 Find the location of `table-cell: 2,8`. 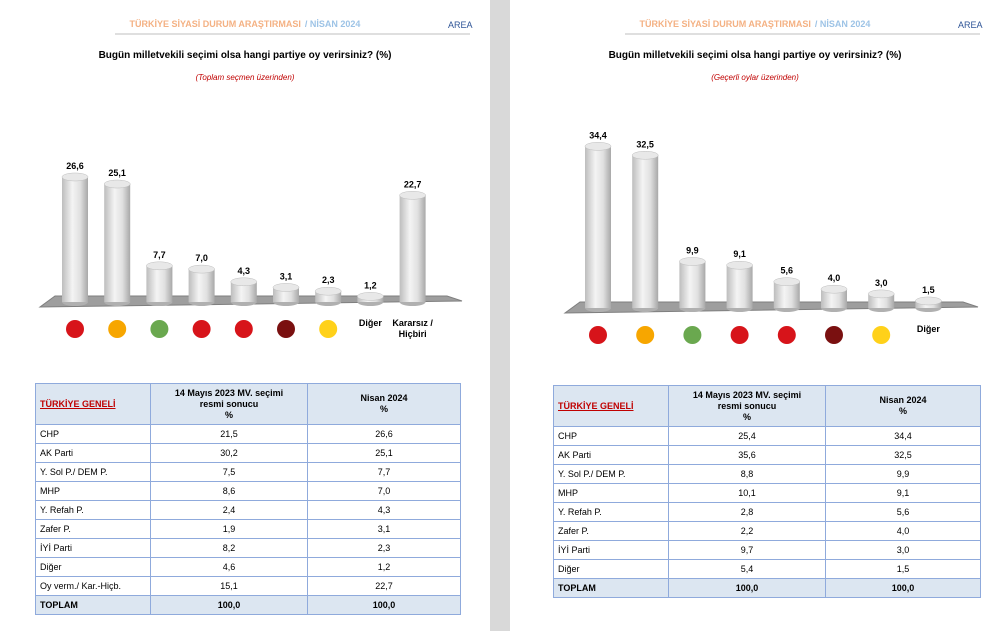

table-cell: 2,8 is located at coordinates (747, 512).